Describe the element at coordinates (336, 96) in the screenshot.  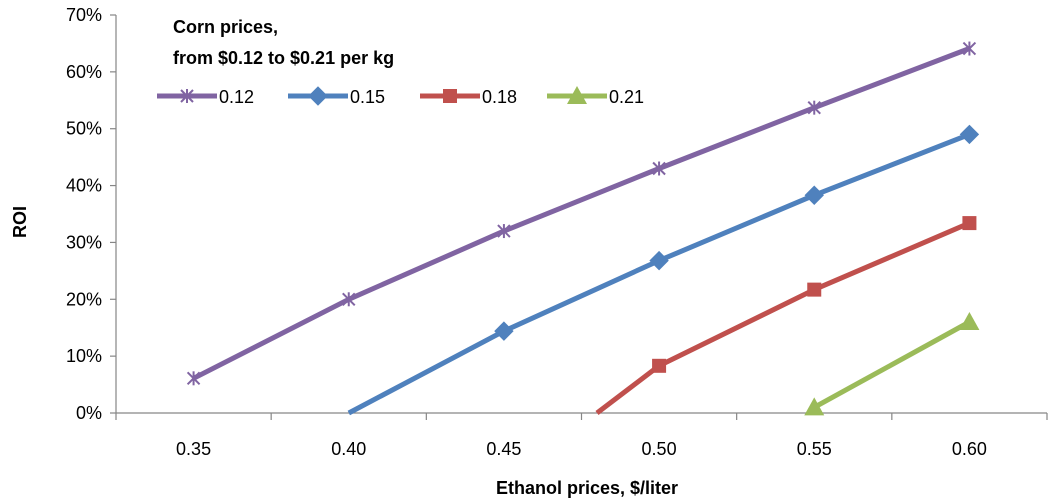
I see `legend-item-0-15: 0.15` at that location.